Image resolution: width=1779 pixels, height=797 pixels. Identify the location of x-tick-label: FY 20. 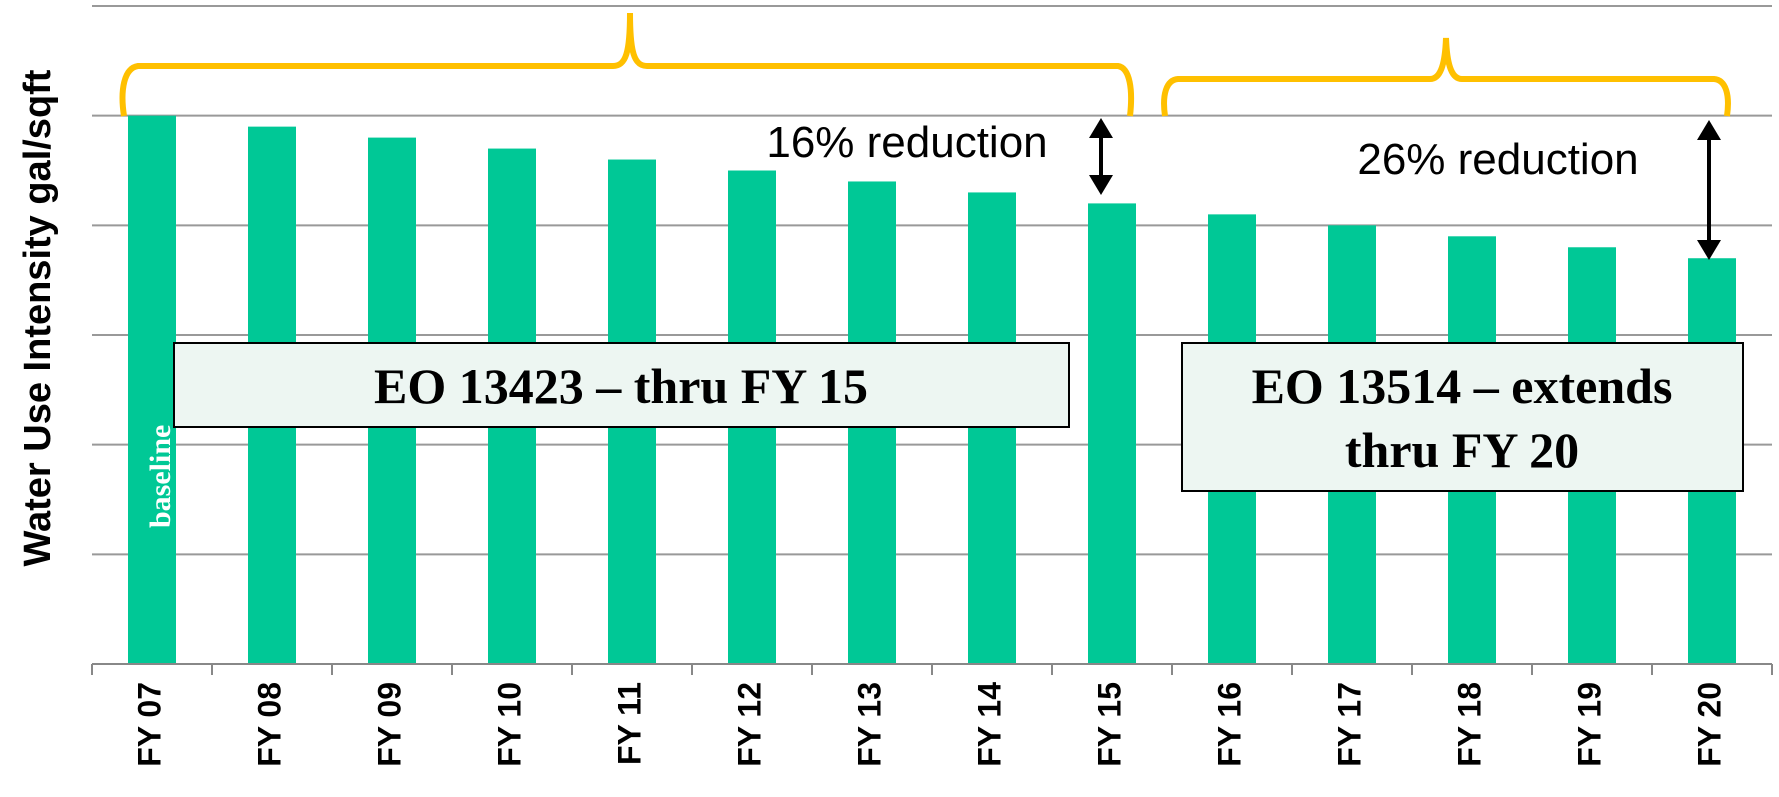
(1709, 724).